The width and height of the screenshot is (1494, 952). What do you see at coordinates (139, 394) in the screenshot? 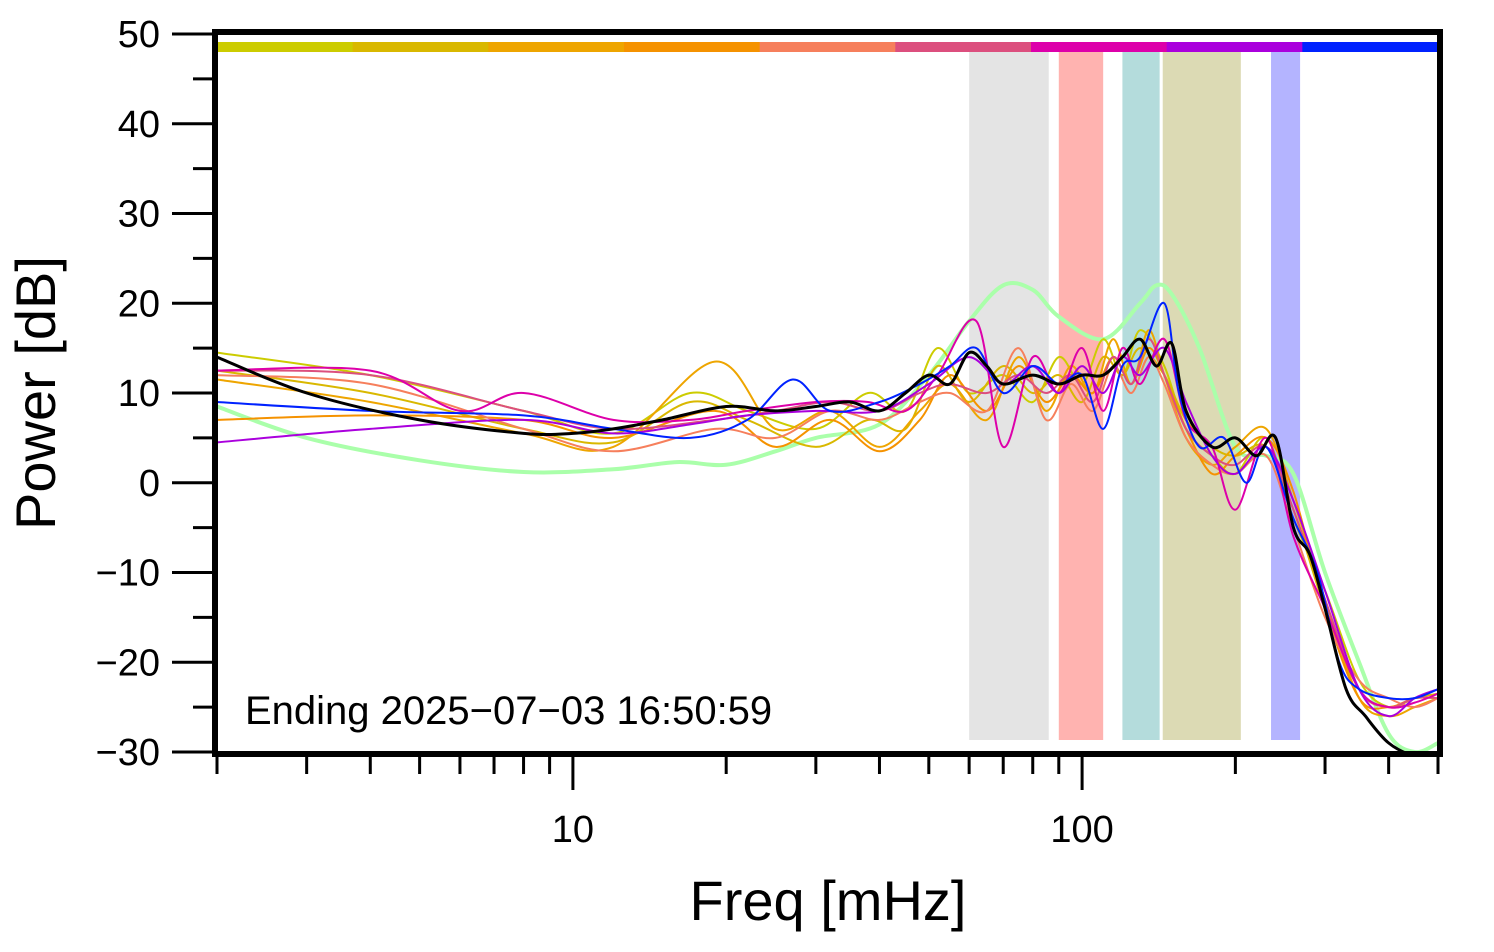
I see `y-tick-label: 10` at bounding box center [139, 394].